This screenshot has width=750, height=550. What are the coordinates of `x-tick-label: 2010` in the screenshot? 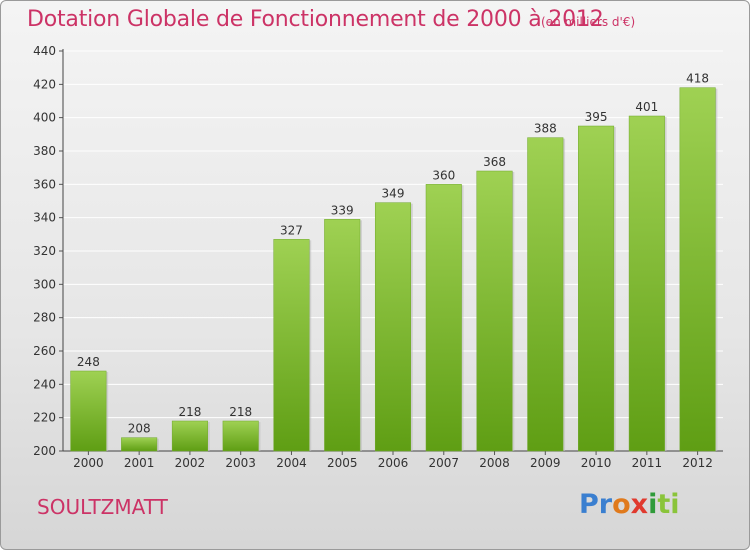 It's located at (596, 463).